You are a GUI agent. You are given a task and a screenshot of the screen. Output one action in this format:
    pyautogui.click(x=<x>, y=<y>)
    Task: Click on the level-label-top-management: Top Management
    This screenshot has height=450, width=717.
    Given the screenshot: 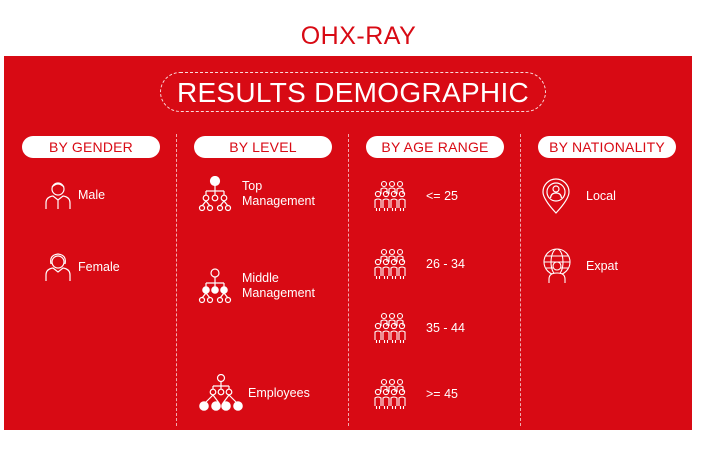 What is the action you would take?
    pyautogui.click(x=278, y=194)
    